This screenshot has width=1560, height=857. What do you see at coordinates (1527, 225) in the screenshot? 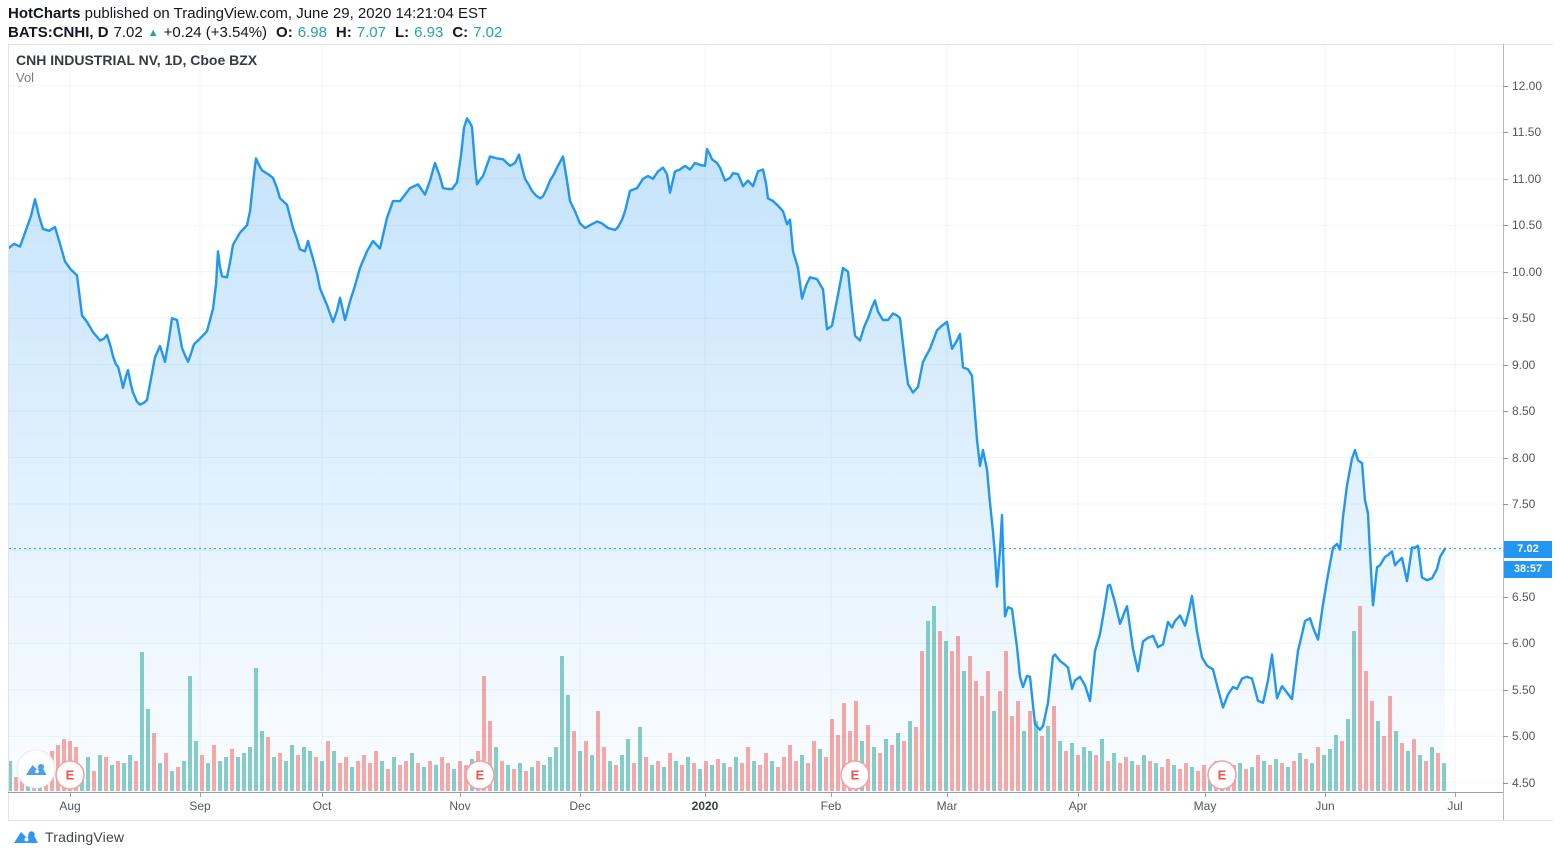
I see `price-tick-label: 10.50` at bounding box center [1527, 225].